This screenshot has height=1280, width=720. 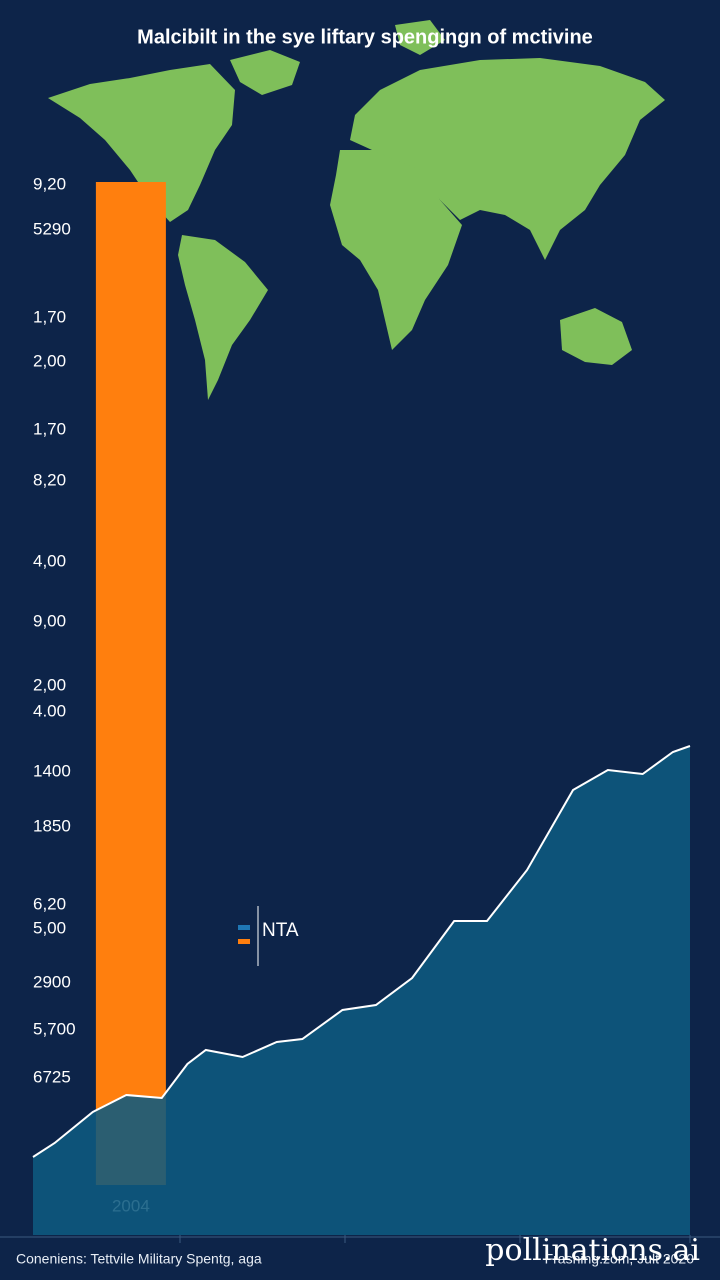 I want to click on y-tick-label: 2900, so click(x=52, y=981).